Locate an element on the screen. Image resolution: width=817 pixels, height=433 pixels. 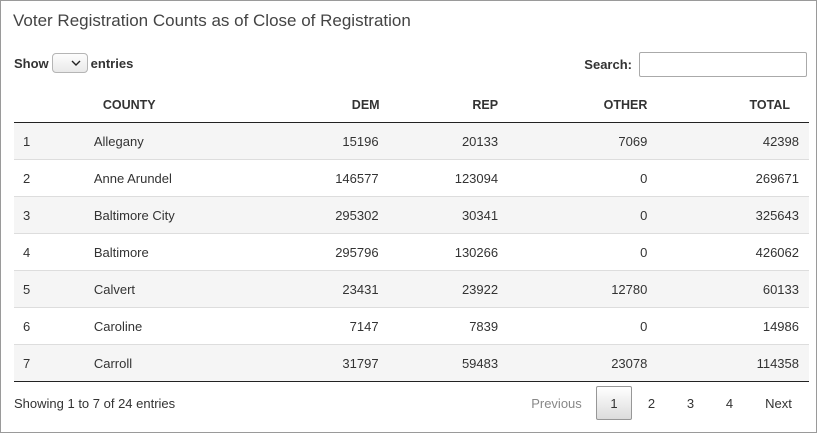
county-cell: Caroline is located at coordinates (199, 326).